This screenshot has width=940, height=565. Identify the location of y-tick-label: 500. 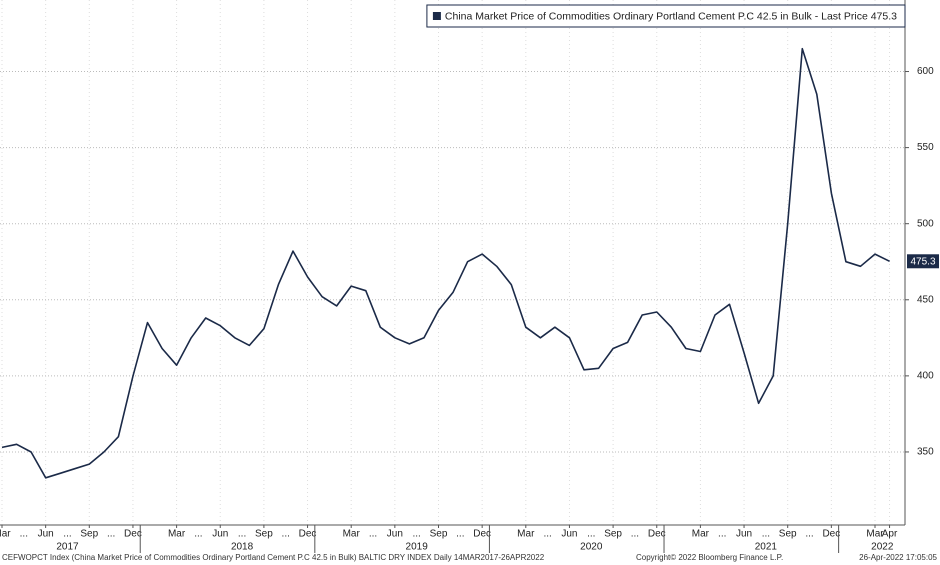
(925, 223).